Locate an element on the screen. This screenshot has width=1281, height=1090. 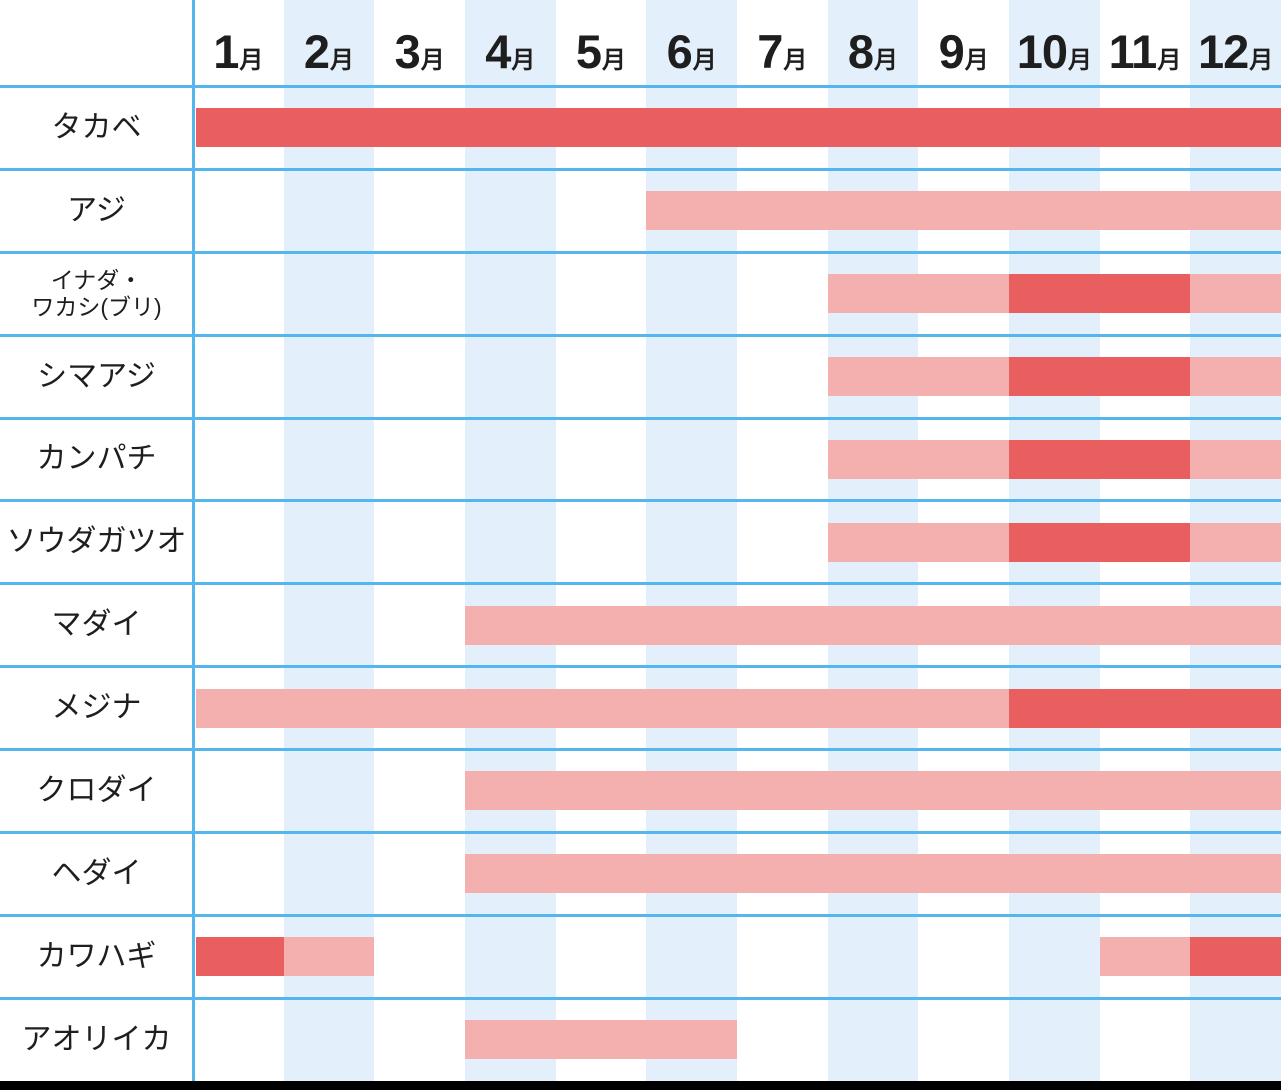
season-bar-アジ-1 is located at coordinates (963, 211).